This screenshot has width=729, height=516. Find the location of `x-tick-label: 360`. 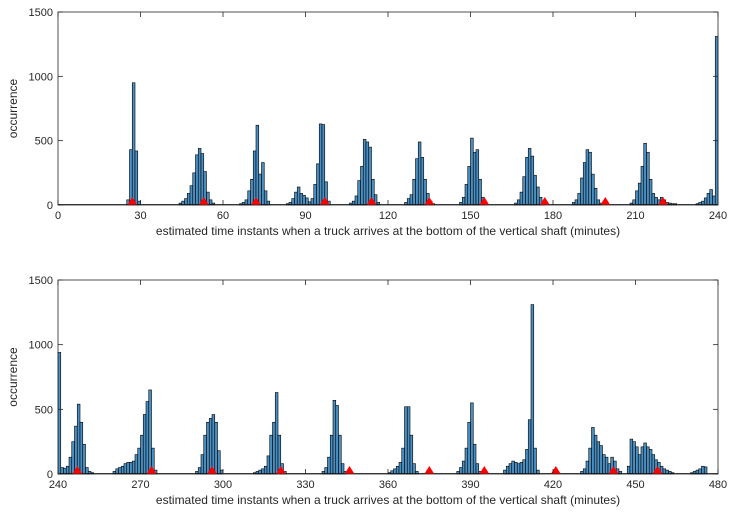

x-tick-label: 360 is located at coordinates (388, 485).